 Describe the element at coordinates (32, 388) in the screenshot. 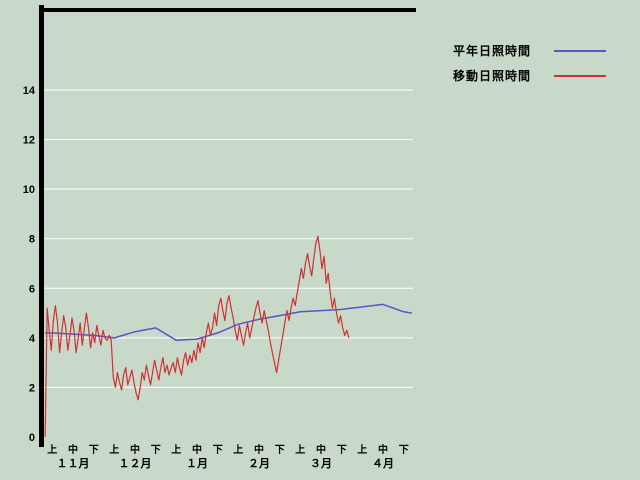

I see `y-axis-tick-label: 2` at that location.